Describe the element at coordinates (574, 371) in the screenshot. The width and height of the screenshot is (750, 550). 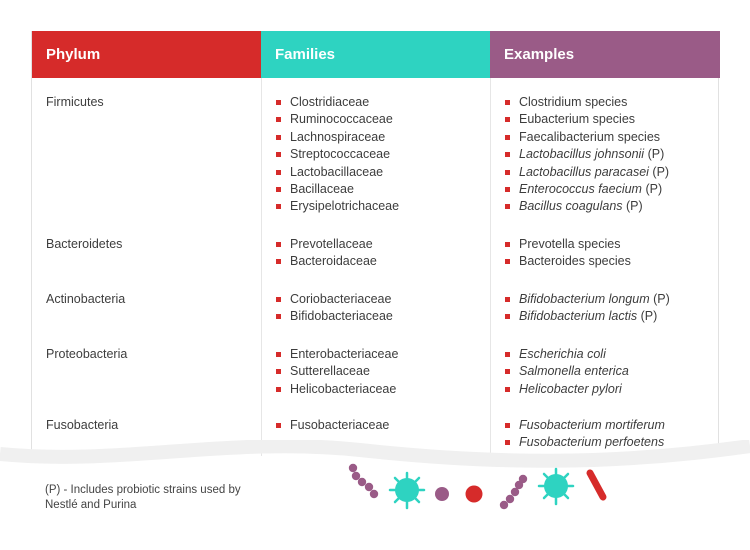
I see `species-name: Salmonella enterica` at that location.